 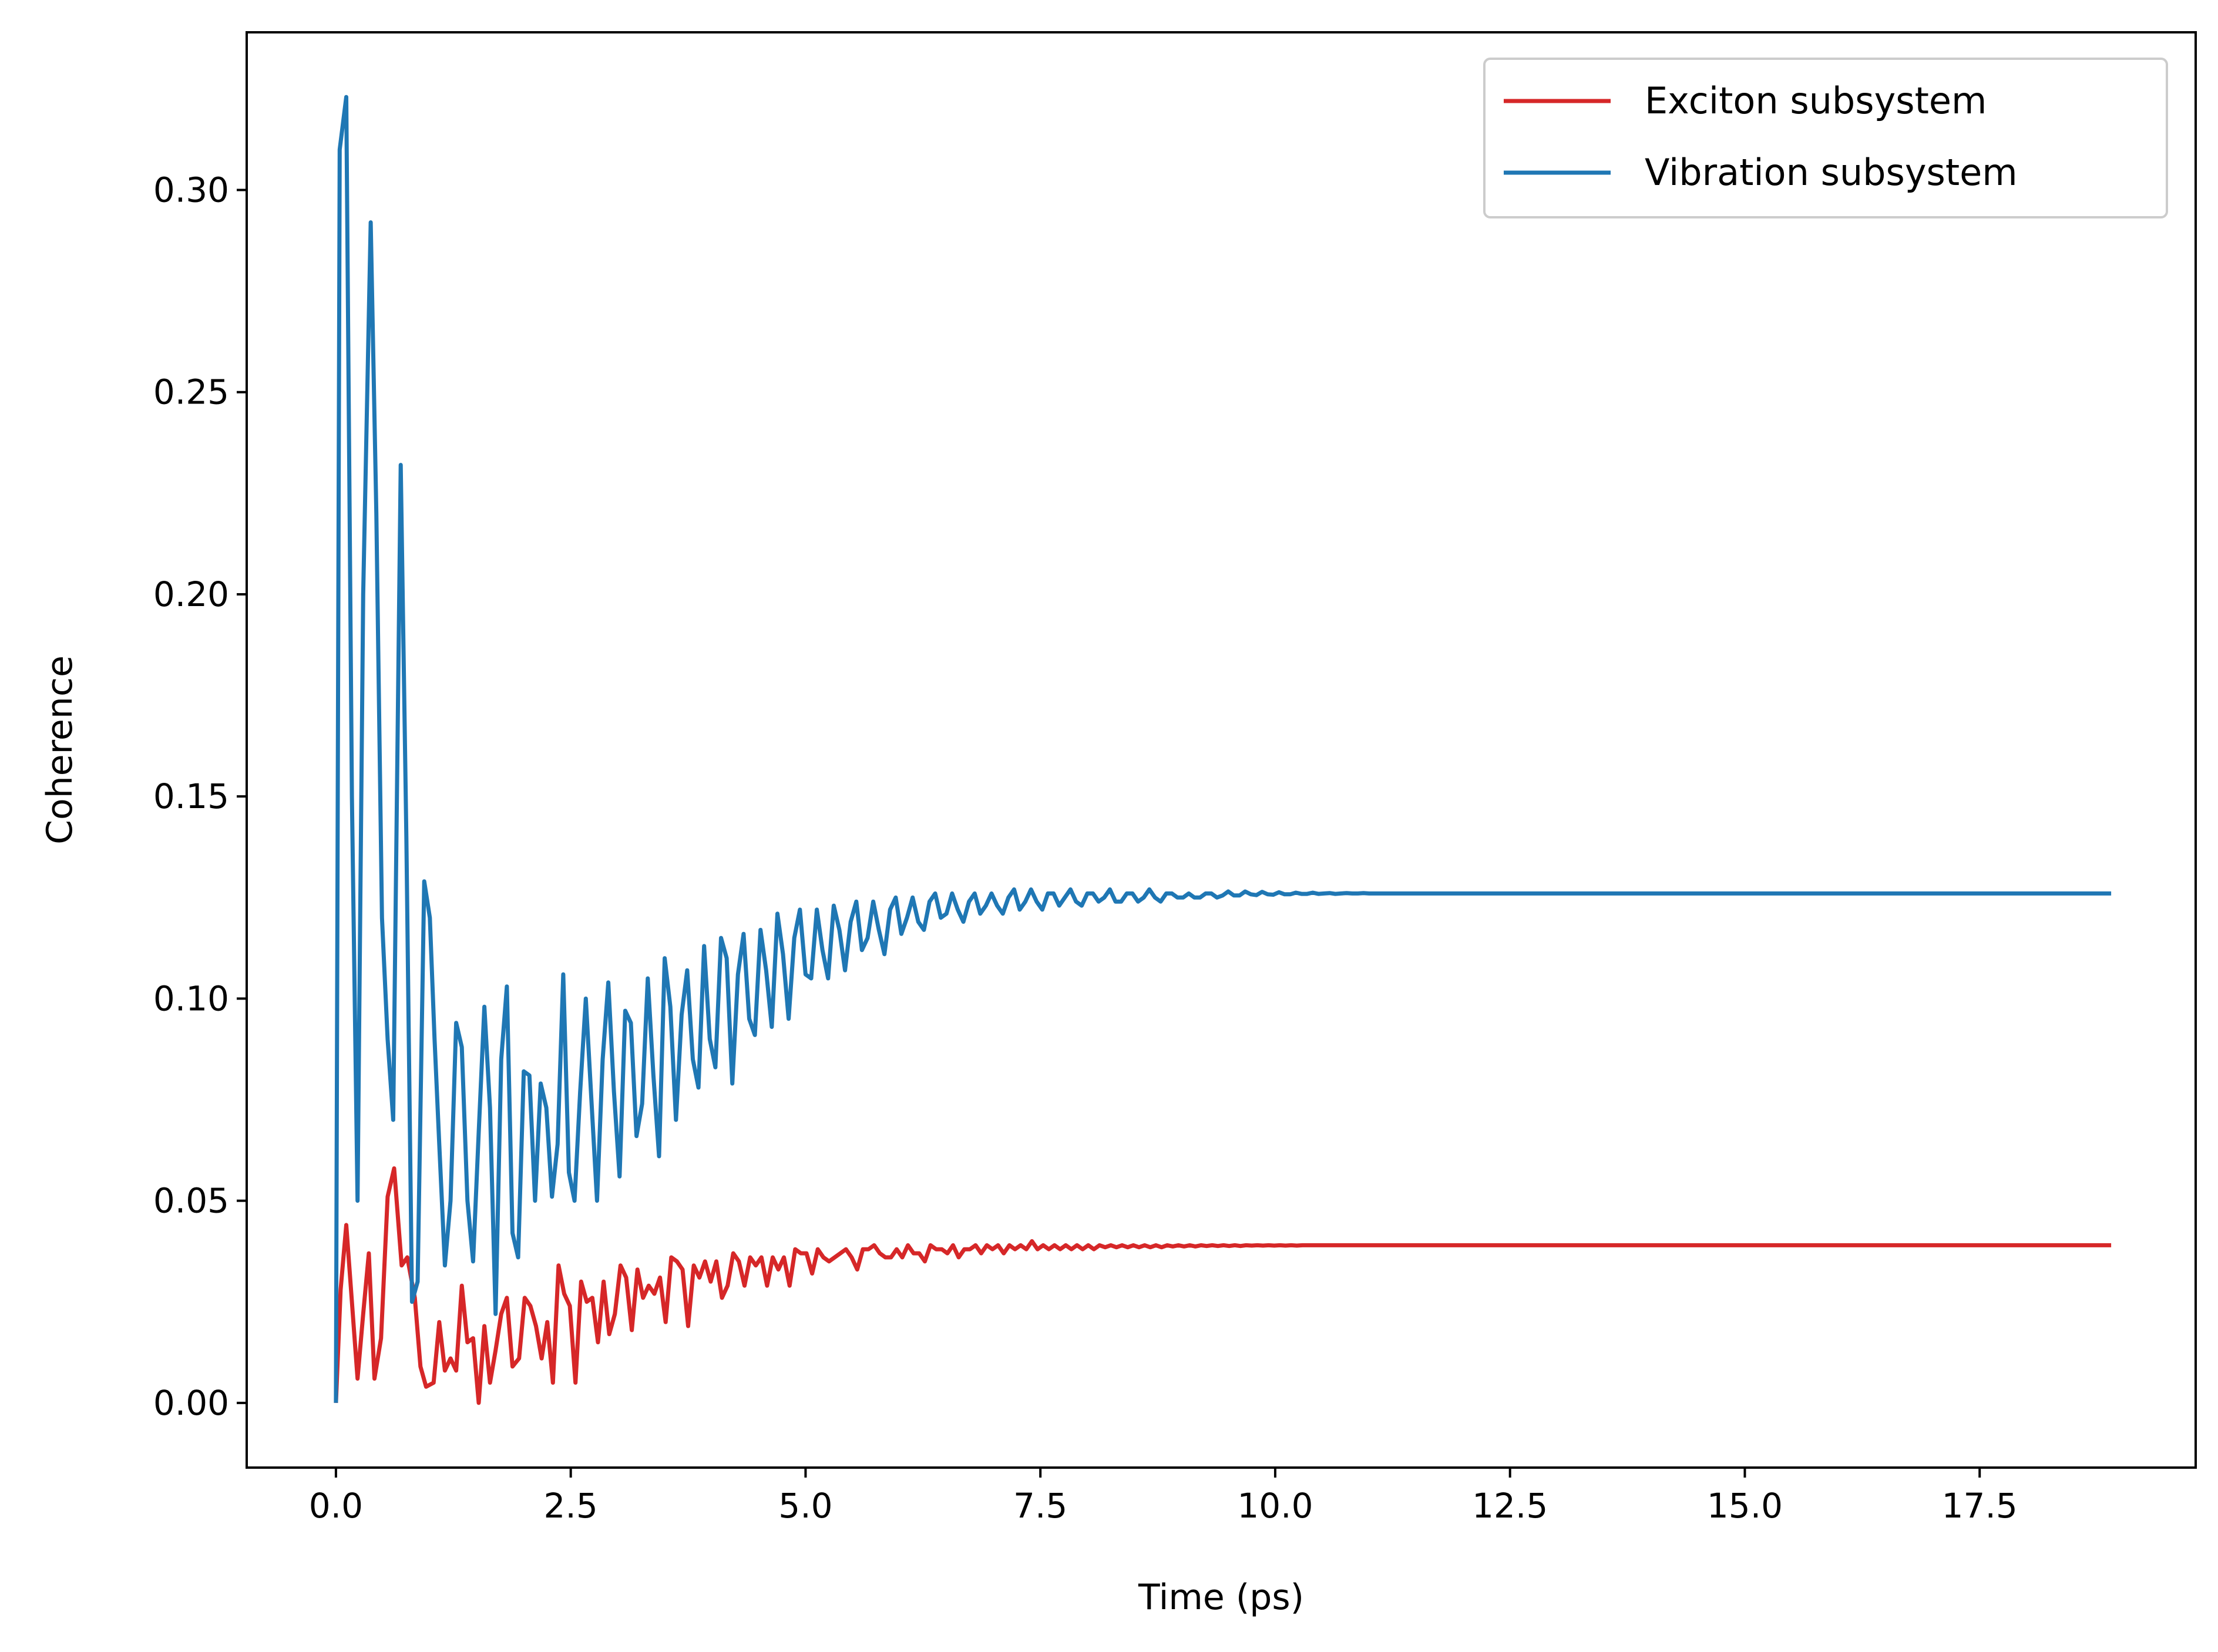 What do you see at coordinates (60, 750) in the screenshot?
I see `y-axis-label: Coherence` at bounding box center [60, 750].